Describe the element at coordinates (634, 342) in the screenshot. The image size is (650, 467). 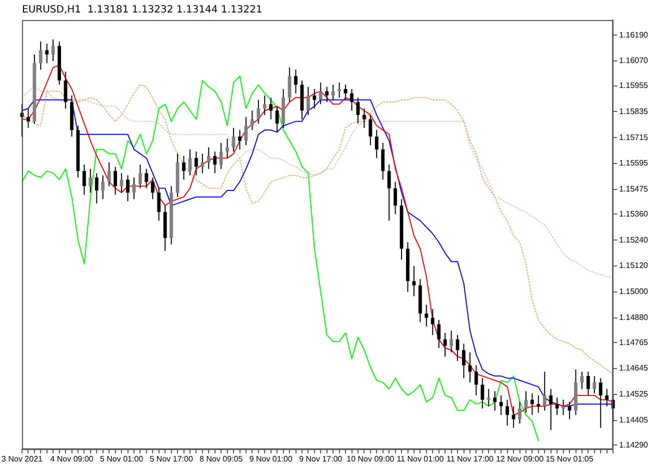
I see `y-tick-label: 1.14765` at that location.